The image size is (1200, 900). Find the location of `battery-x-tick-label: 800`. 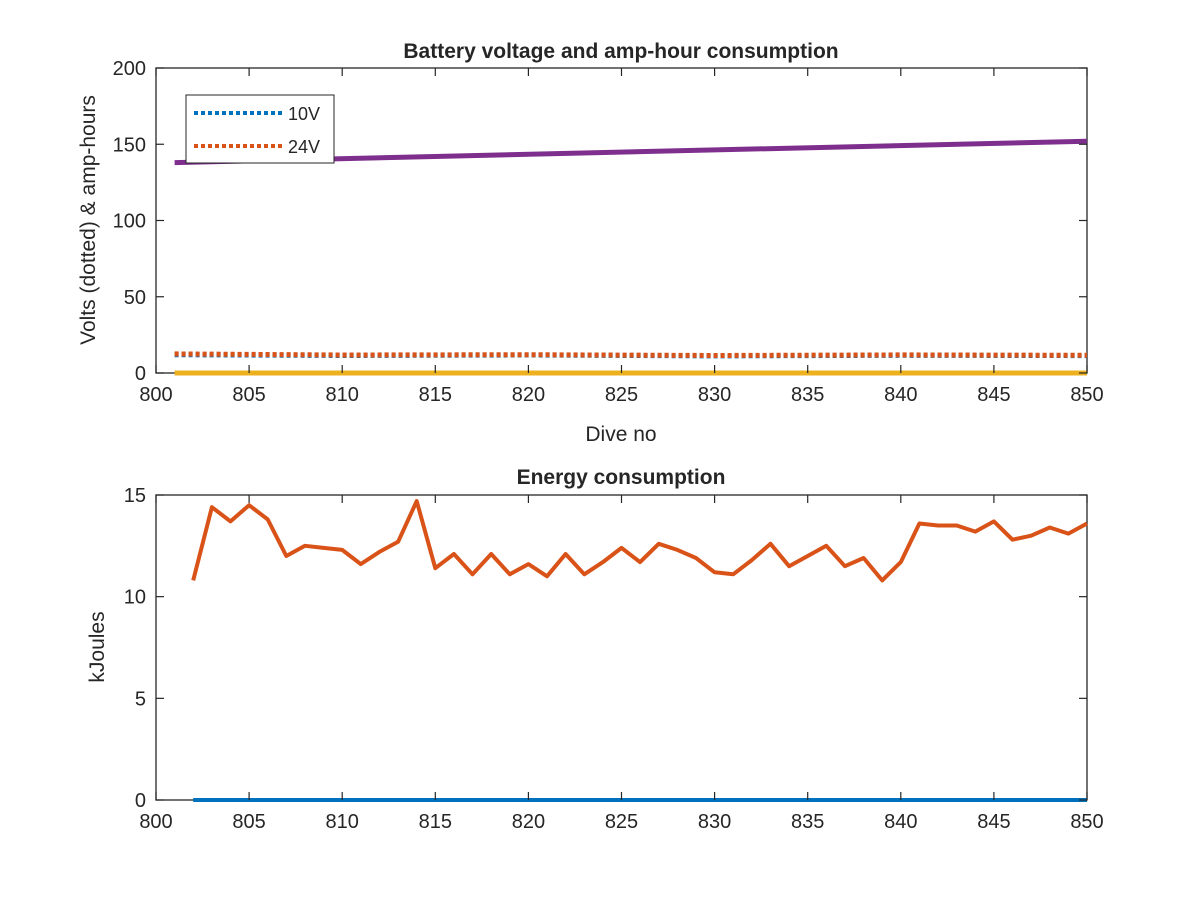

battery-x-tick-label: 800 is located at coordinates (155, 395).